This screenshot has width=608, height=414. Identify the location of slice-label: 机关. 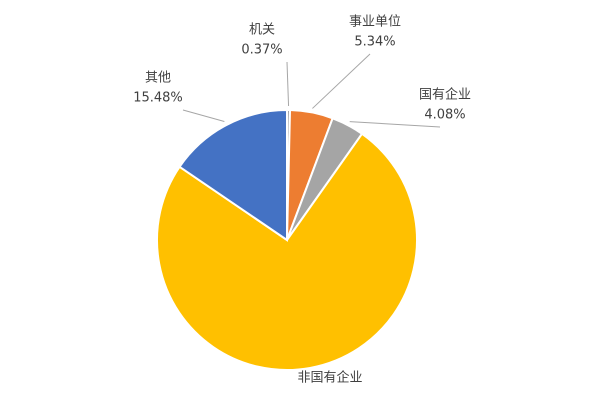
(262, 30).